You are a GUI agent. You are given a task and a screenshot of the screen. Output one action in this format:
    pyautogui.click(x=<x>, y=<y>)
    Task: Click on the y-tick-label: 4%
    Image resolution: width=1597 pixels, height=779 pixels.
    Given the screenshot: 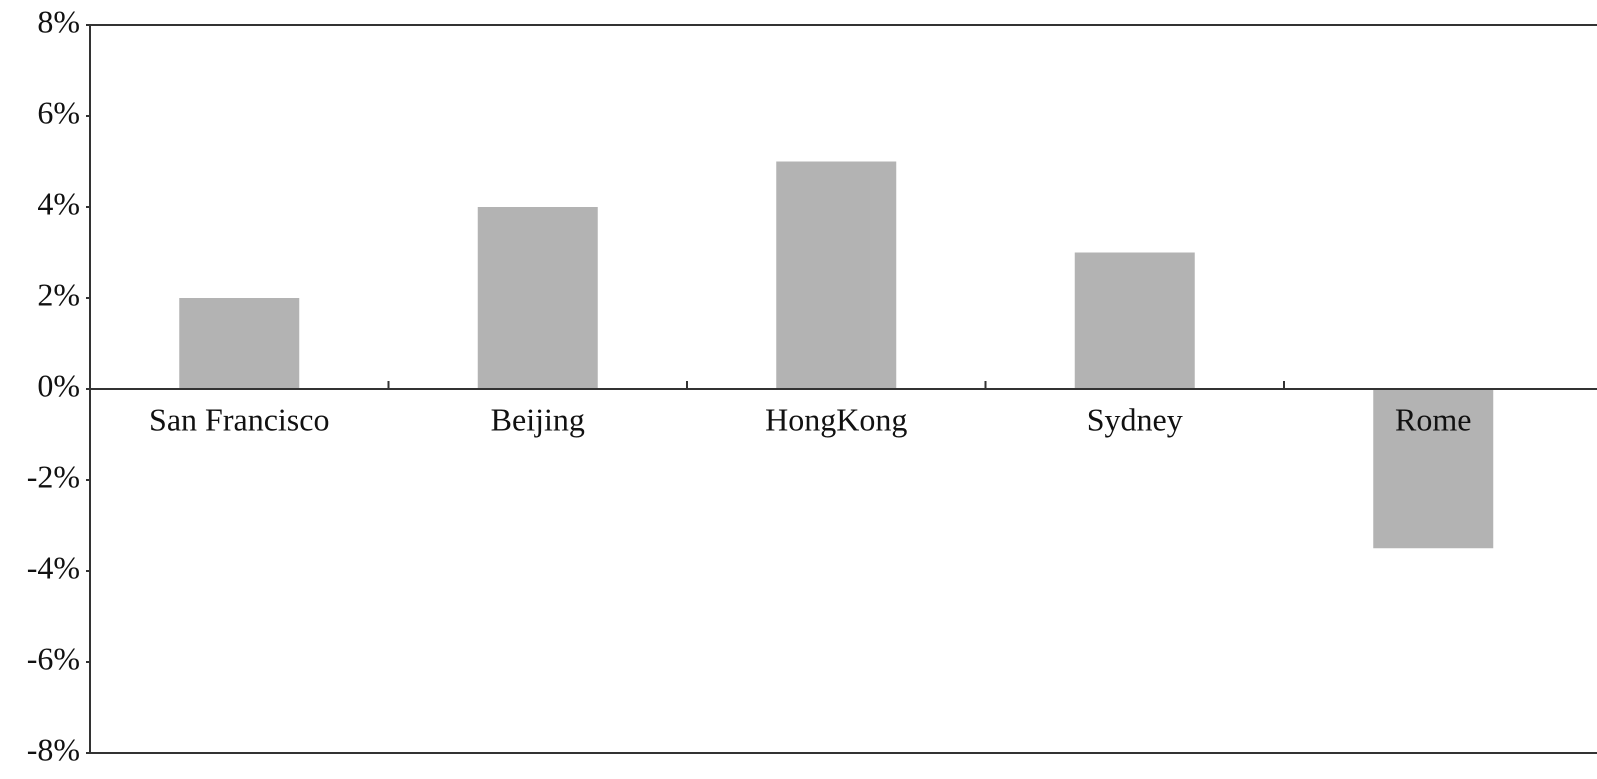 What is the action you would take?
    pyautogui.click(x=58, y=203)
    